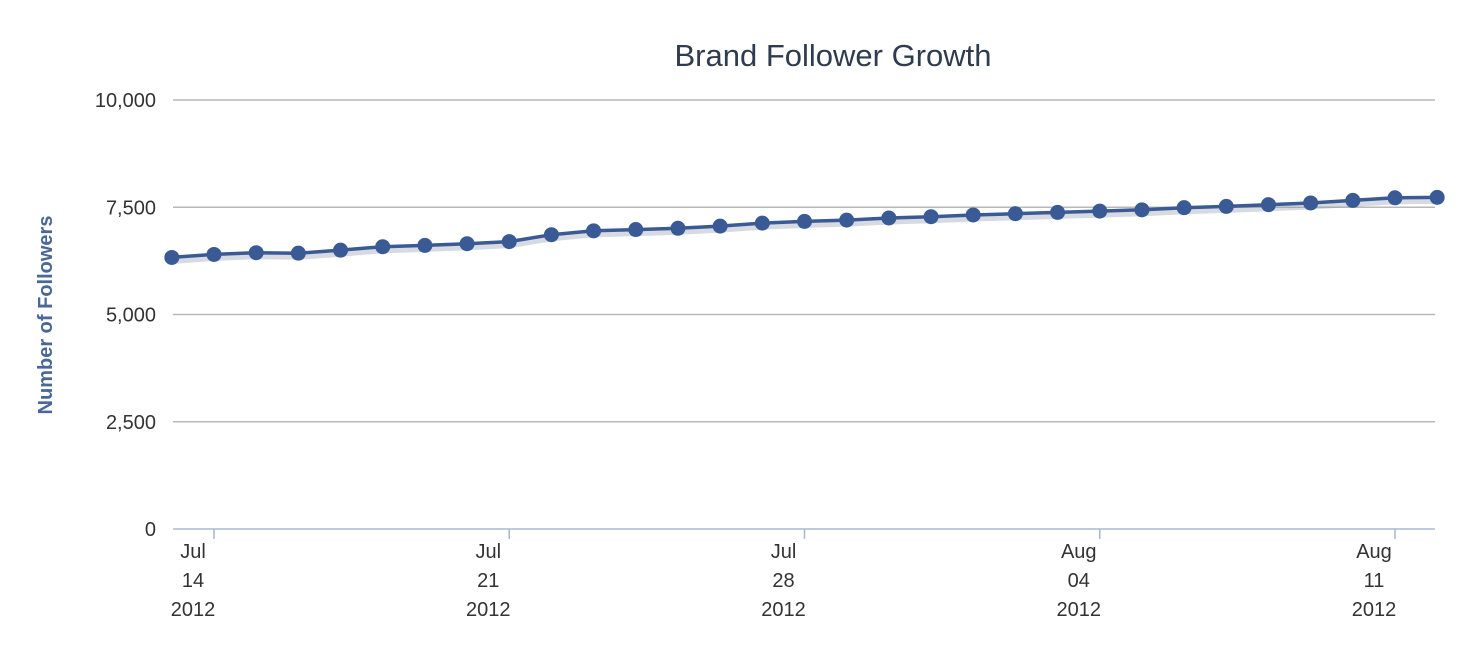  I want to click on x-tick-label: Jul 14 2012, so click(193, 581).